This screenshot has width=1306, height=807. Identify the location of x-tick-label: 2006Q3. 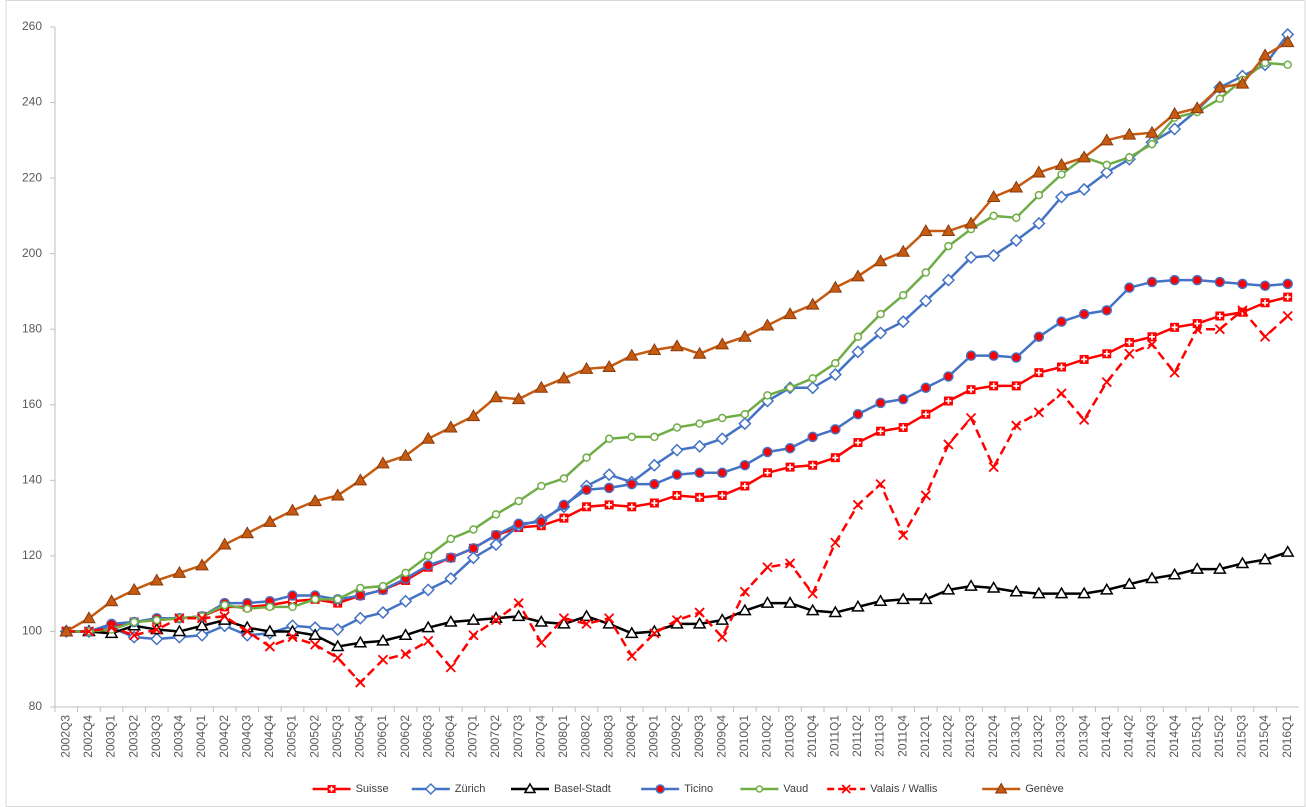
(427, 736).